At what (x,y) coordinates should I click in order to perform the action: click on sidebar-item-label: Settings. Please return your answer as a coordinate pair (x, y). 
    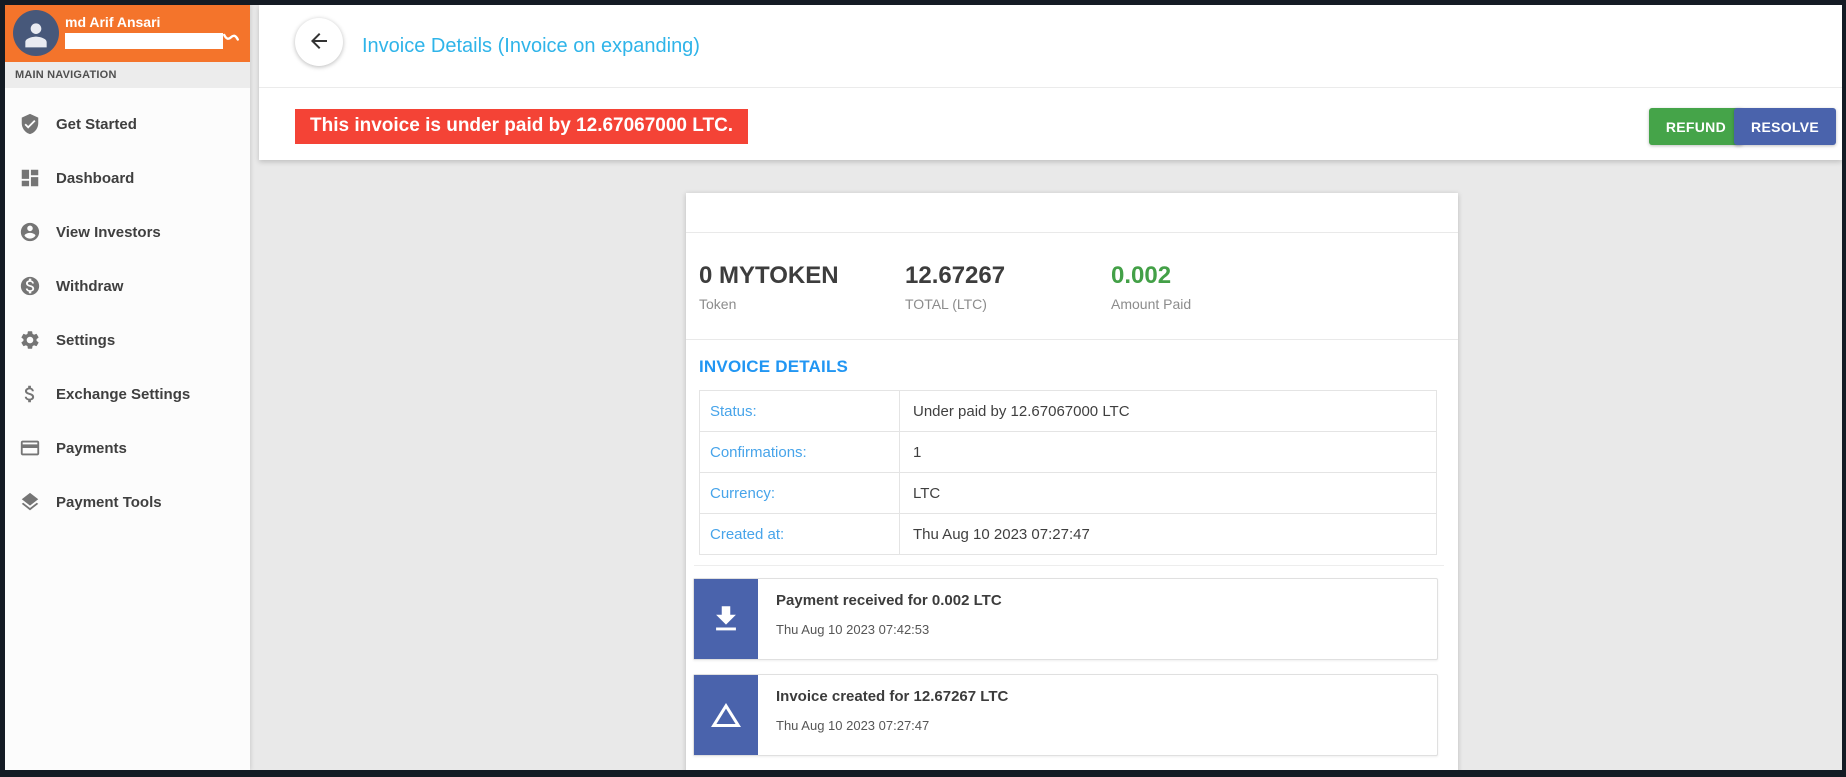
    Looking at the image, I should click on (86, 340).